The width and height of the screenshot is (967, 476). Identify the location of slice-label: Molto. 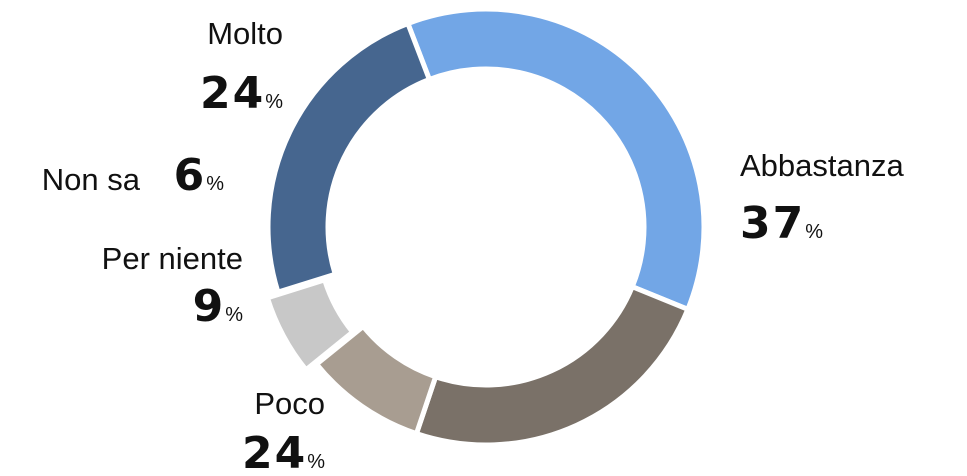
(245, 33).